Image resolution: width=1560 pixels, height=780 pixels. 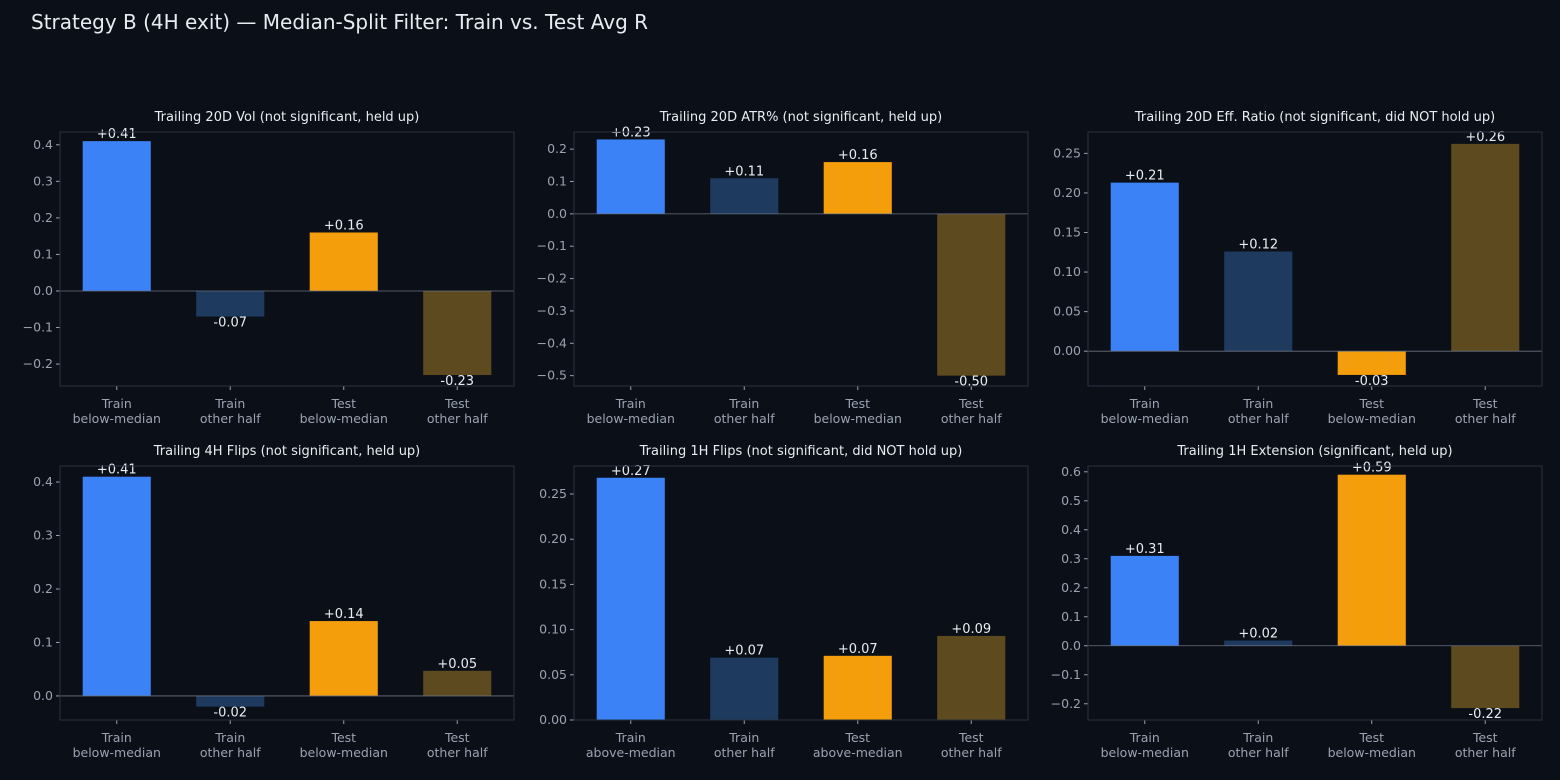 What do you see at coordinates (1485, 714) in the screenshot?
I see `bar-value-label: -0.22` at bounding box center [1485, 714].